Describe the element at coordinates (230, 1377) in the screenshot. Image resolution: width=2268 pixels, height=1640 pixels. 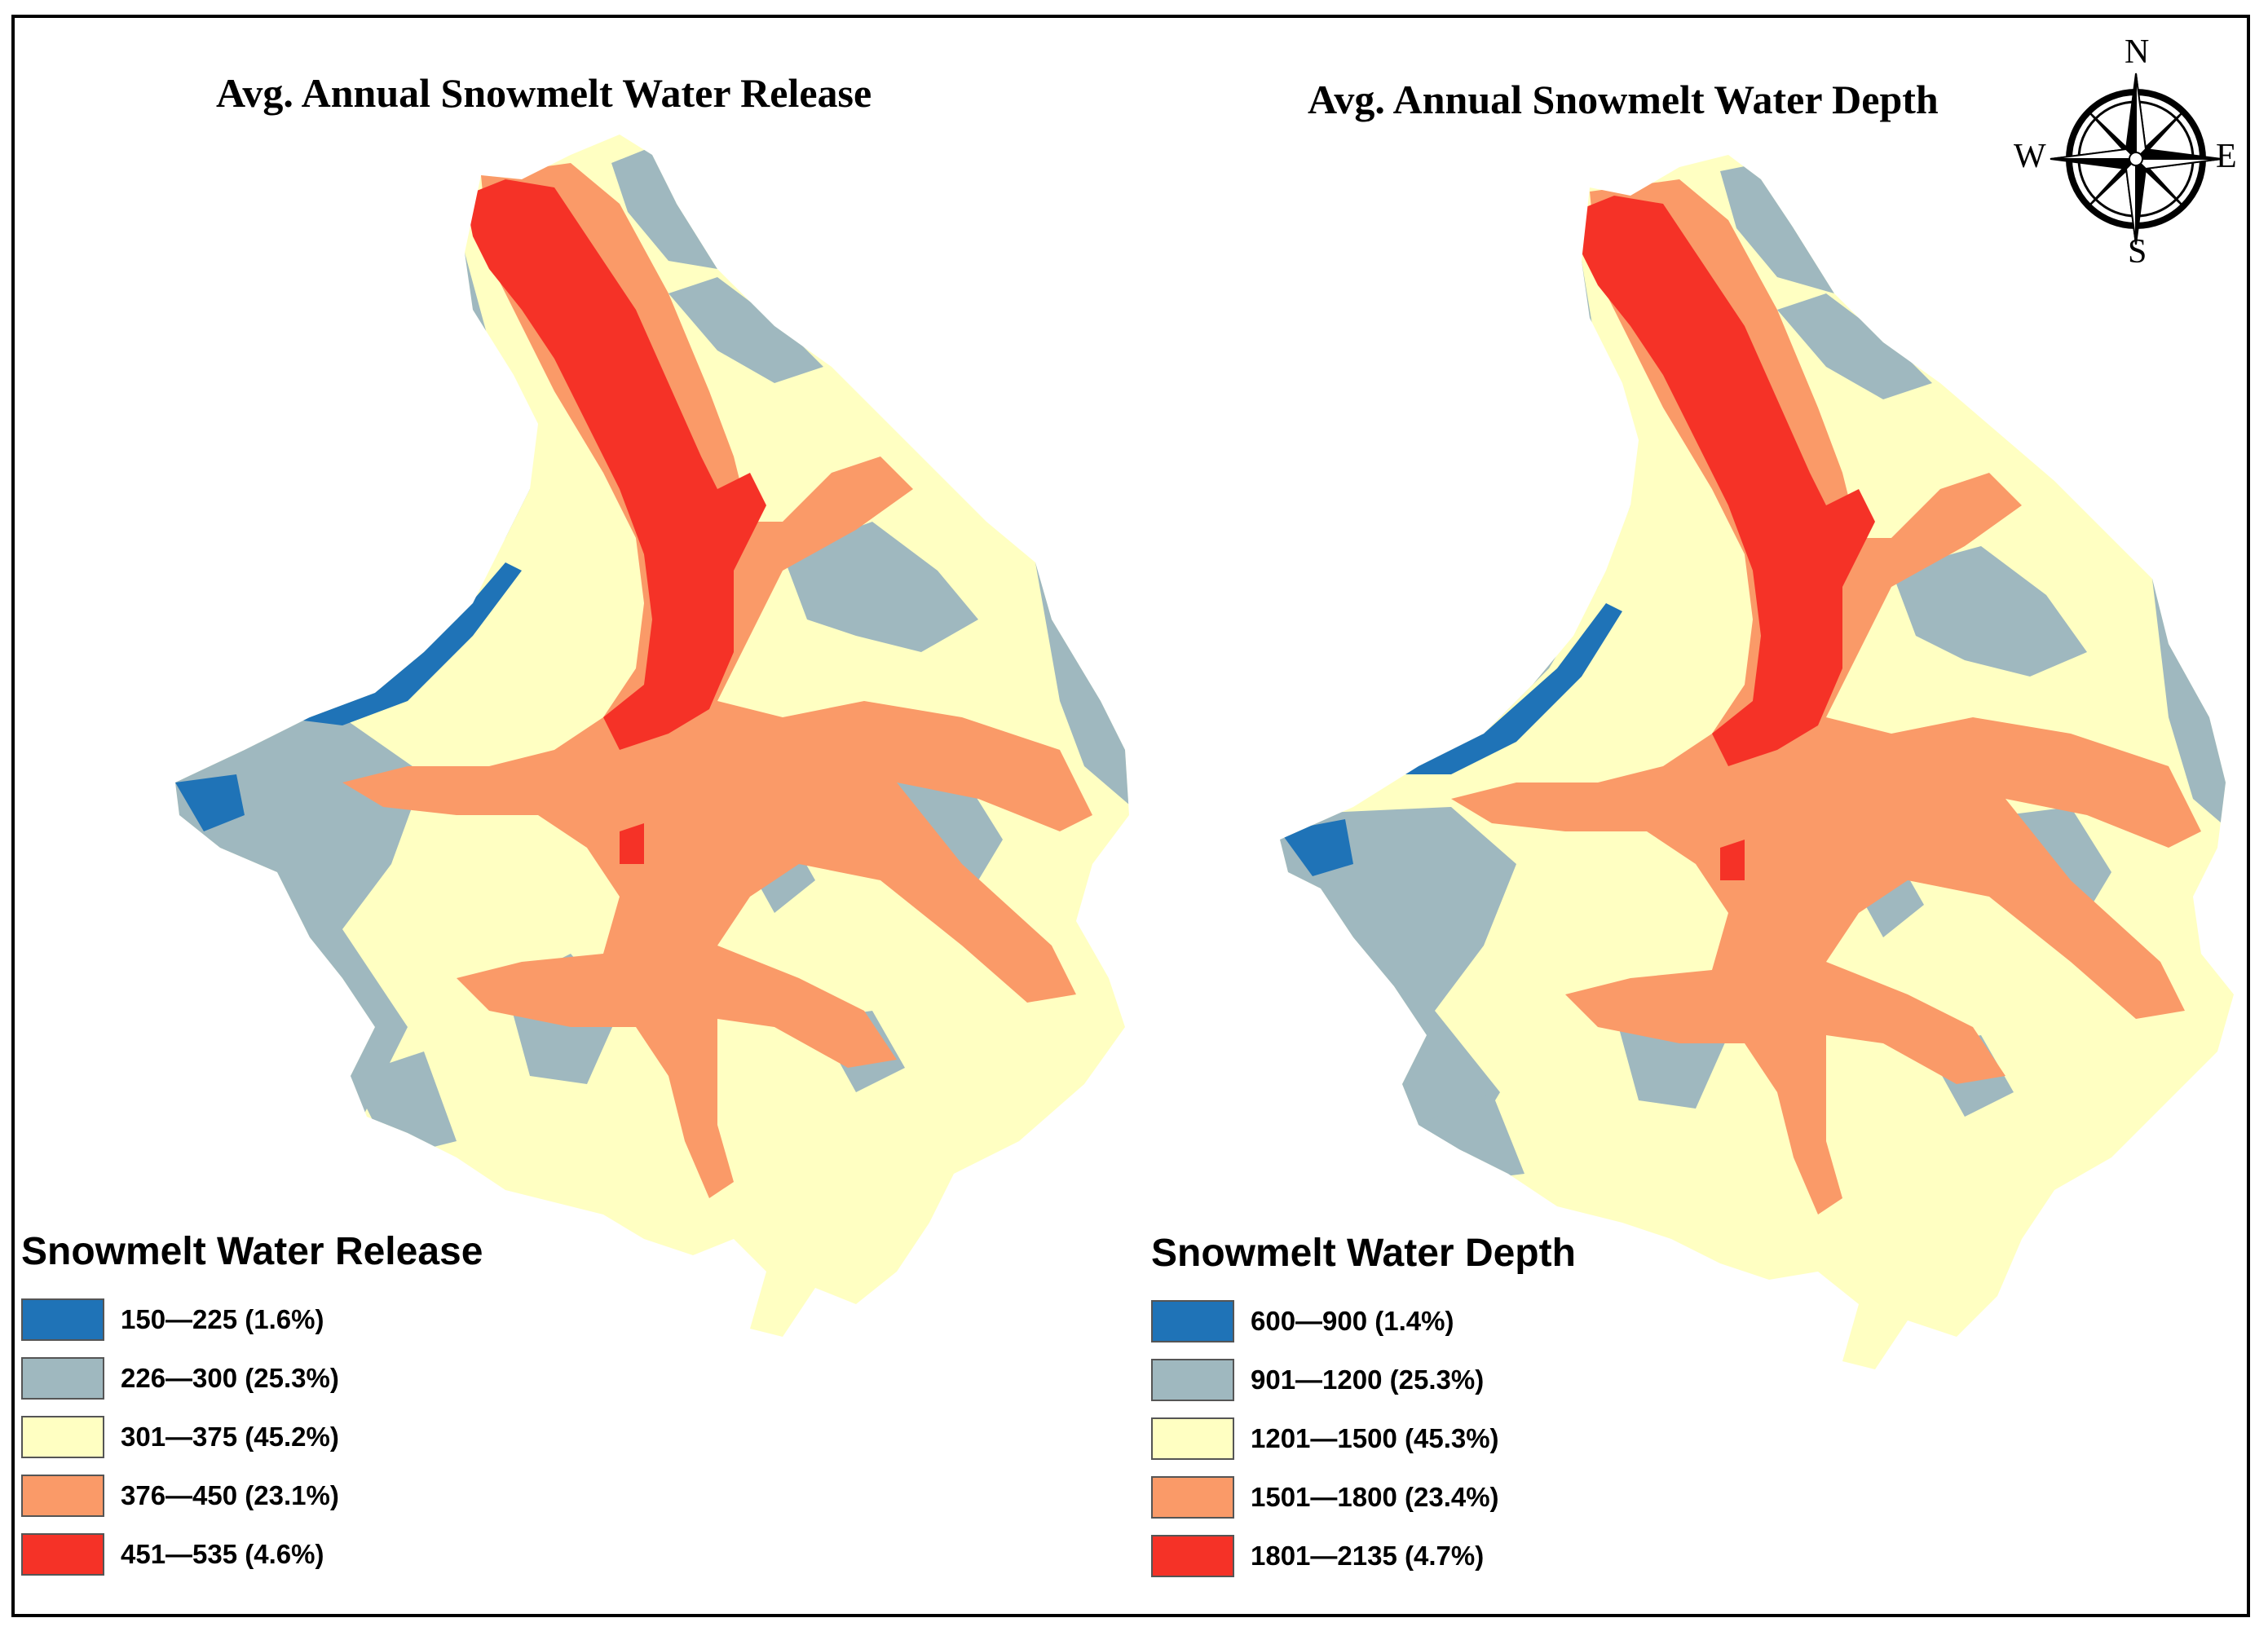
I see `legend-label: 226—300 (25.3%)` at that location.